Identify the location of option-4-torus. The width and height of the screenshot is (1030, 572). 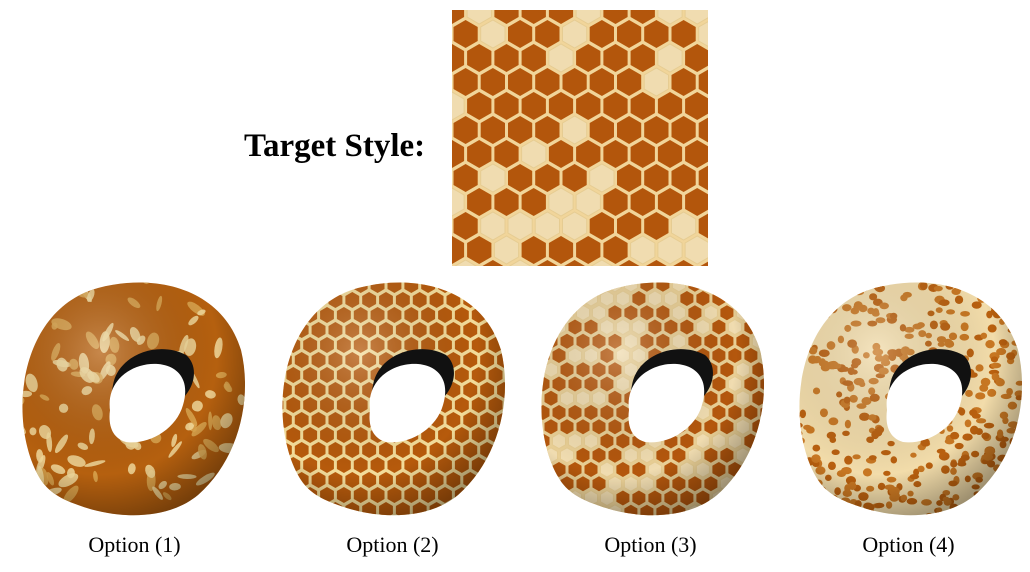
(907, 395).